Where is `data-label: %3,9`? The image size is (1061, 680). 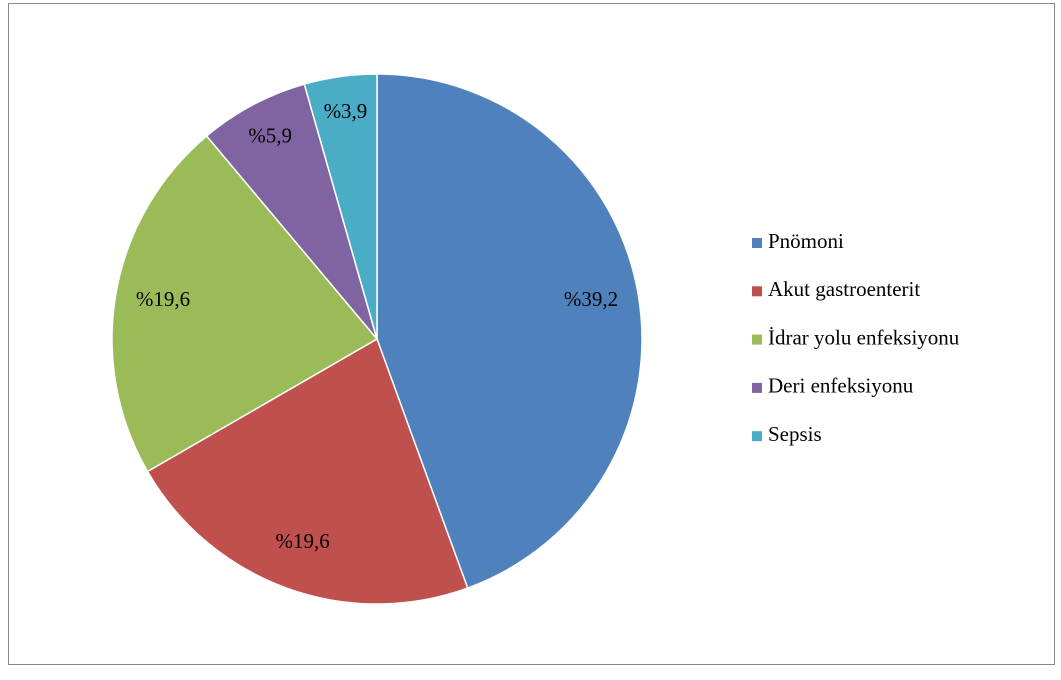
data-label: %3,9 is located at coordinates (346, 111).